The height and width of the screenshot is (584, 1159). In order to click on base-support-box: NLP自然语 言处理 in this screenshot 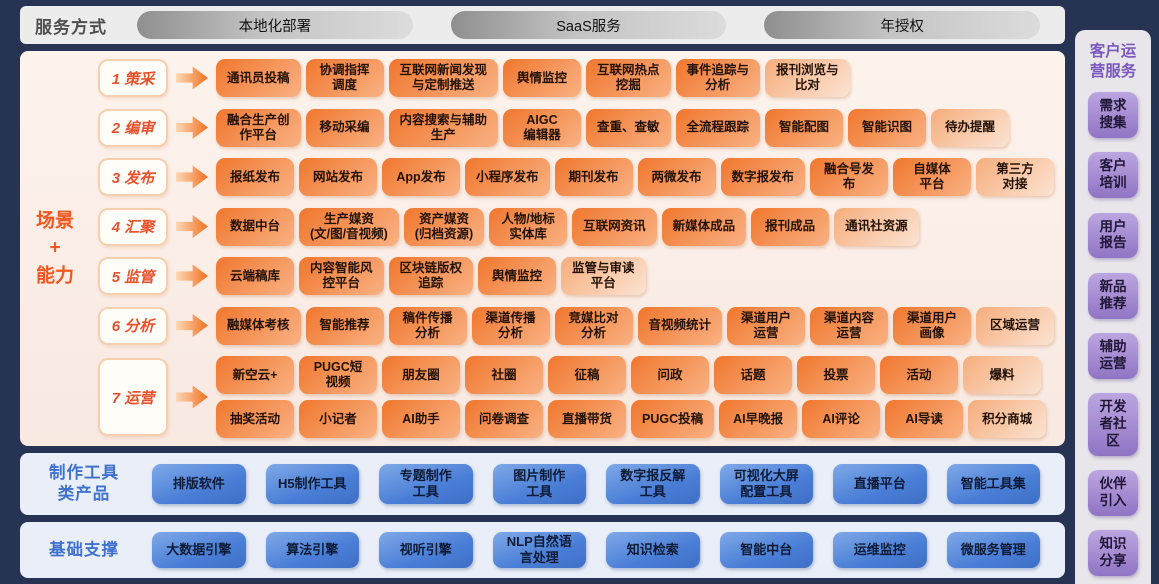, I will do `click(539, 550)`.